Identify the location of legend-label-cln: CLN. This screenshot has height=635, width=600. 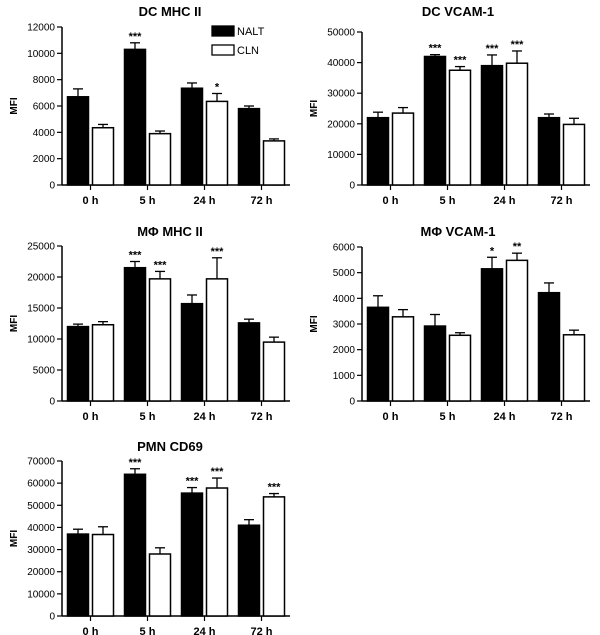
(248, 51).